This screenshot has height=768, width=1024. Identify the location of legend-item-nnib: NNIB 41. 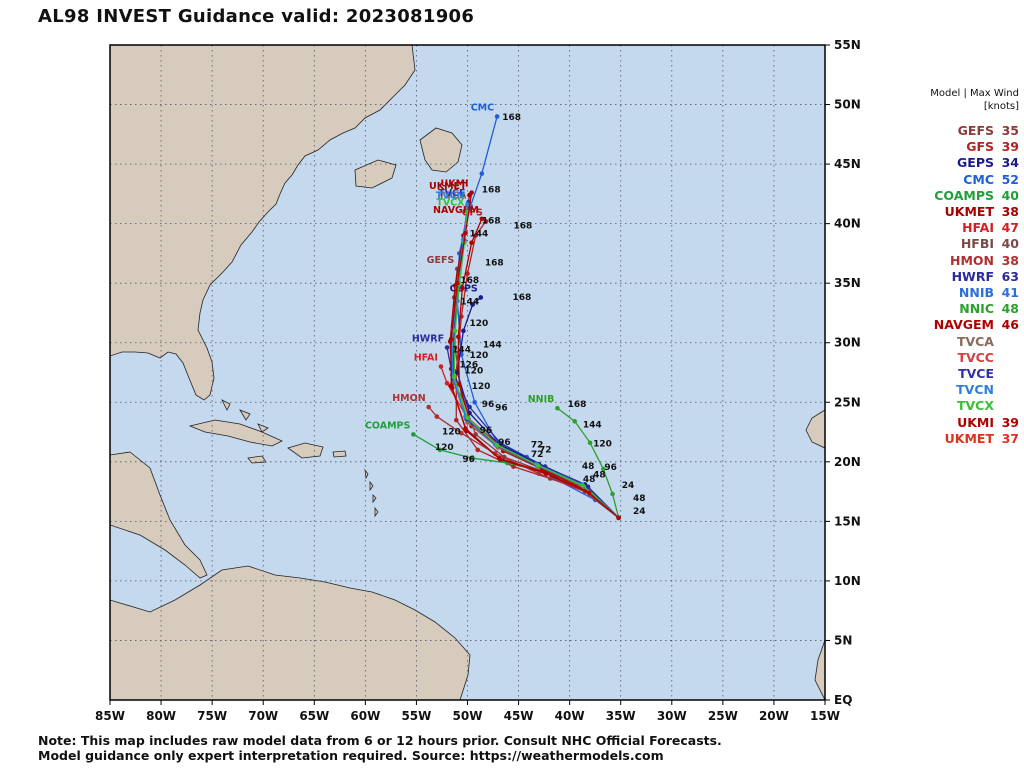
(959, 293).